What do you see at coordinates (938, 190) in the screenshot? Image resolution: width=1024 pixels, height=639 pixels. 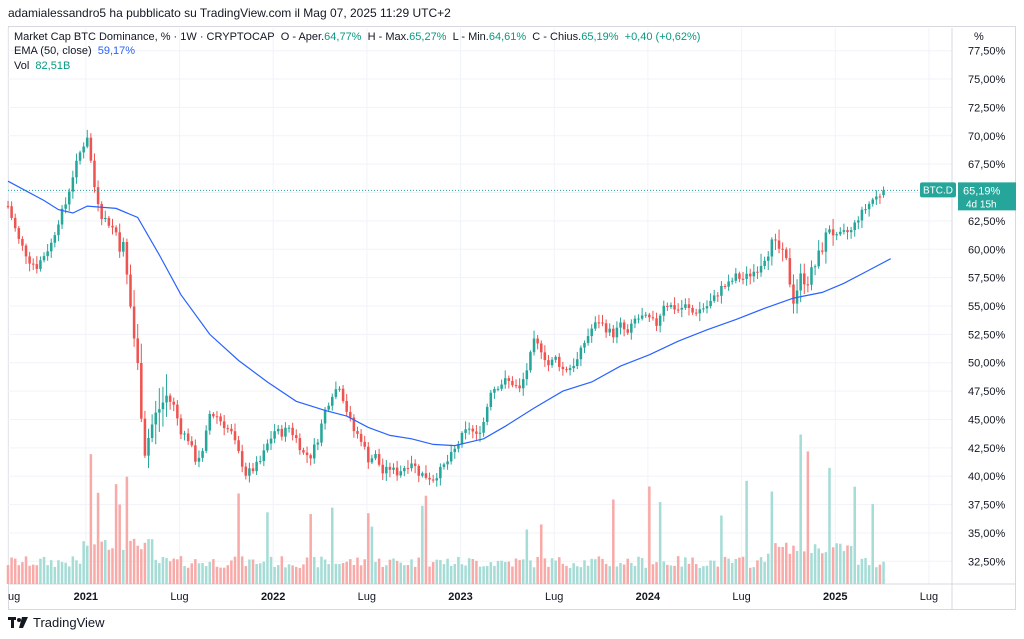 I see `price-tag-symbol-bg` at bounding box center [938, 190].